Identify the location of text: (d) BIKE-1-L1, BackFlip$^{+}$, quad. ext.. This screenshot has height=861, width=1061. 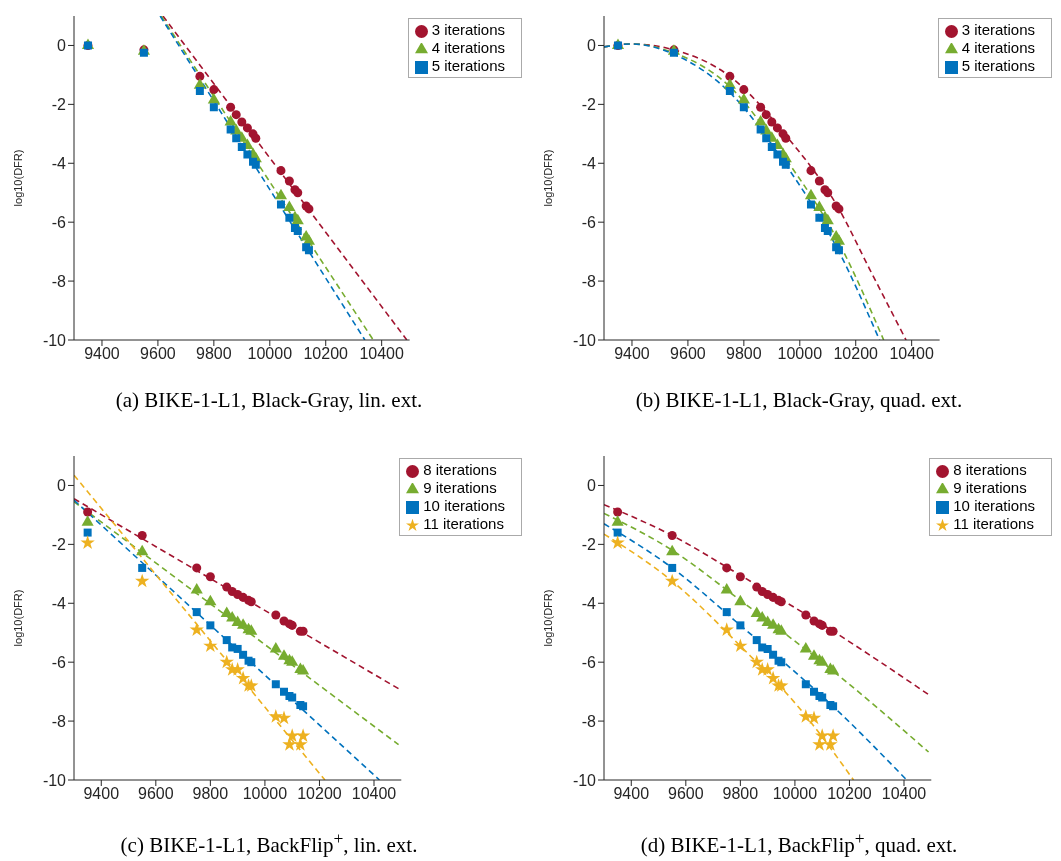
(799, 843).